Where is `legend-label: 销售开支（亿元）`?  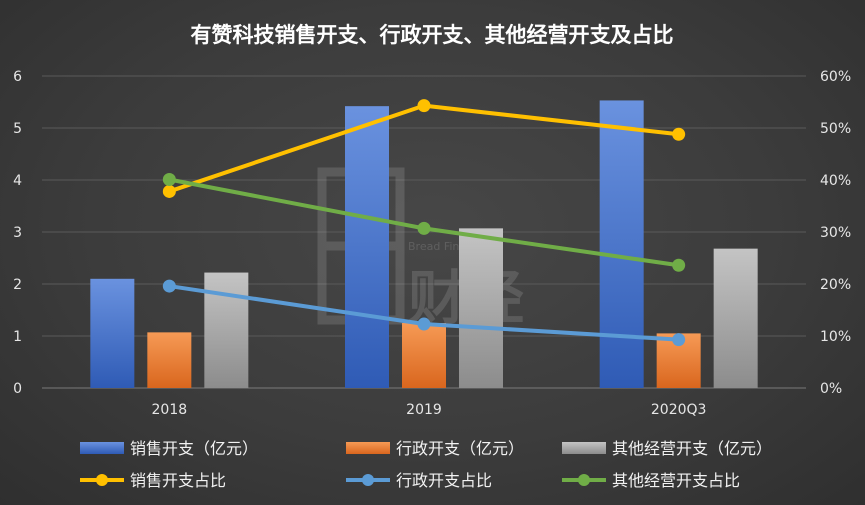 legend-label: 销售开支（亿元） is located at coordinates (194, 448).